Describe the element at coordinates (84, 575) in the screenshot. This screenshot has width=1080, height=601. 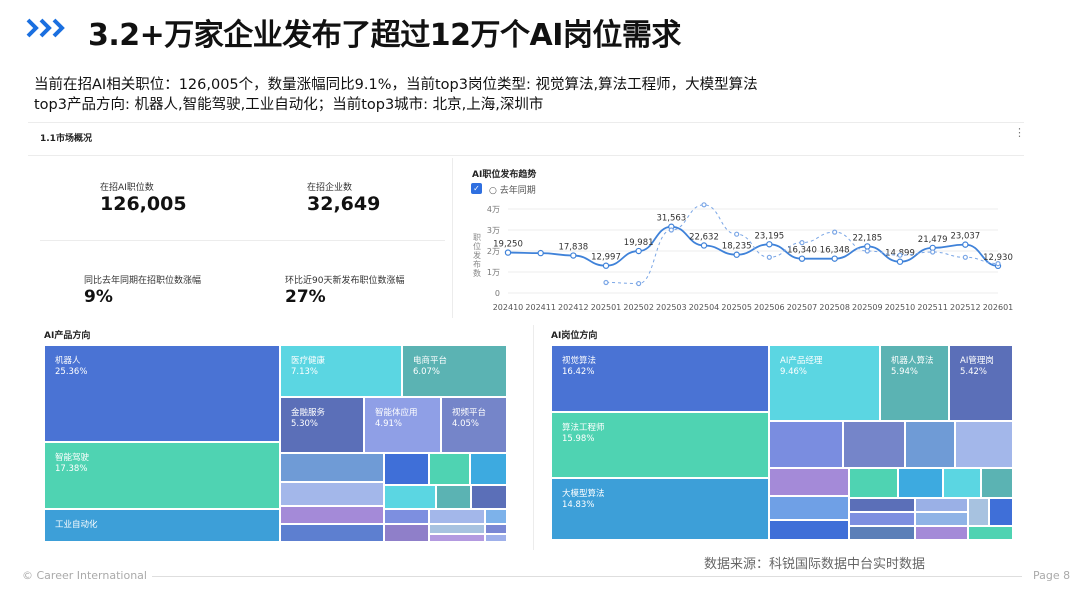
I see `footer-copyright: © Career International` at that location.